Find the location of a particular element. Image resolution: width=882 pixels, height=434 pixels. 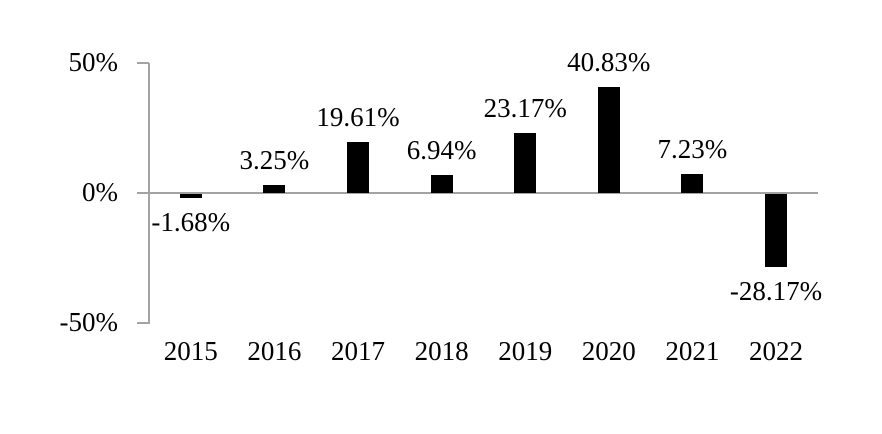

x-tick-label: 2015 is located at coordinates (190, 351).